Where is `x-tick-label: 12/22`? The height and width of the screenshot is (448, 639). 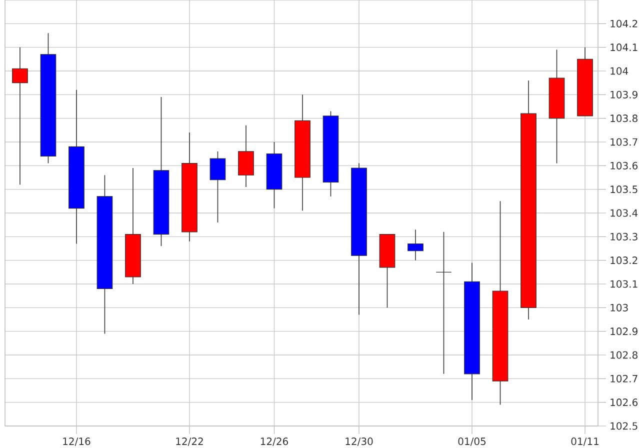
x-tick-label: 12/22 is located at coordinates (189, 442).